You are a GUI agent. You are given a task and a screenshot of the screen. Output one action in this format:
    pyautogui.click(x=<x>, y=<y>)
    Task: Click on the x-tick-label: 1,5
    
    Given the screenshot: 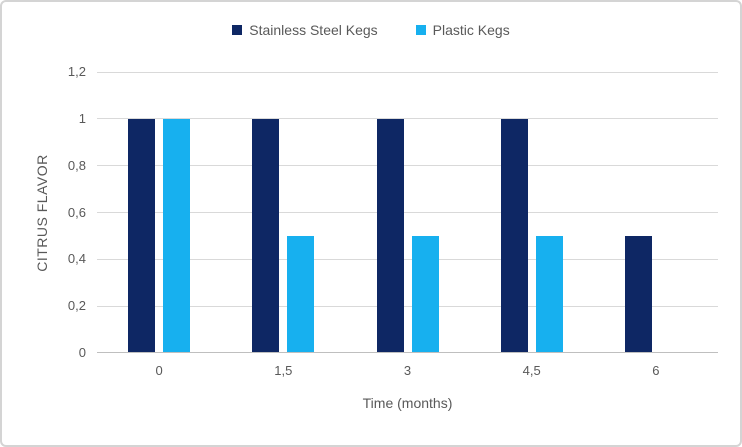 What is the action you would take?
    pyautogui.click(x=283, y=370)
    